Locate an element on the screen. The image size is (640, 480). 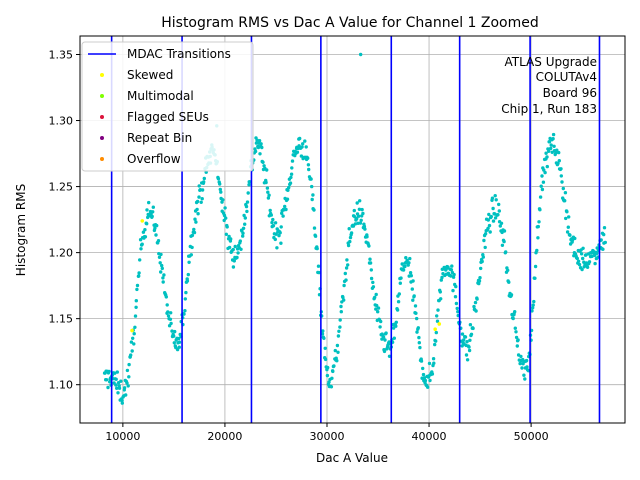
outlier-point is located at coordinates (360, 54).